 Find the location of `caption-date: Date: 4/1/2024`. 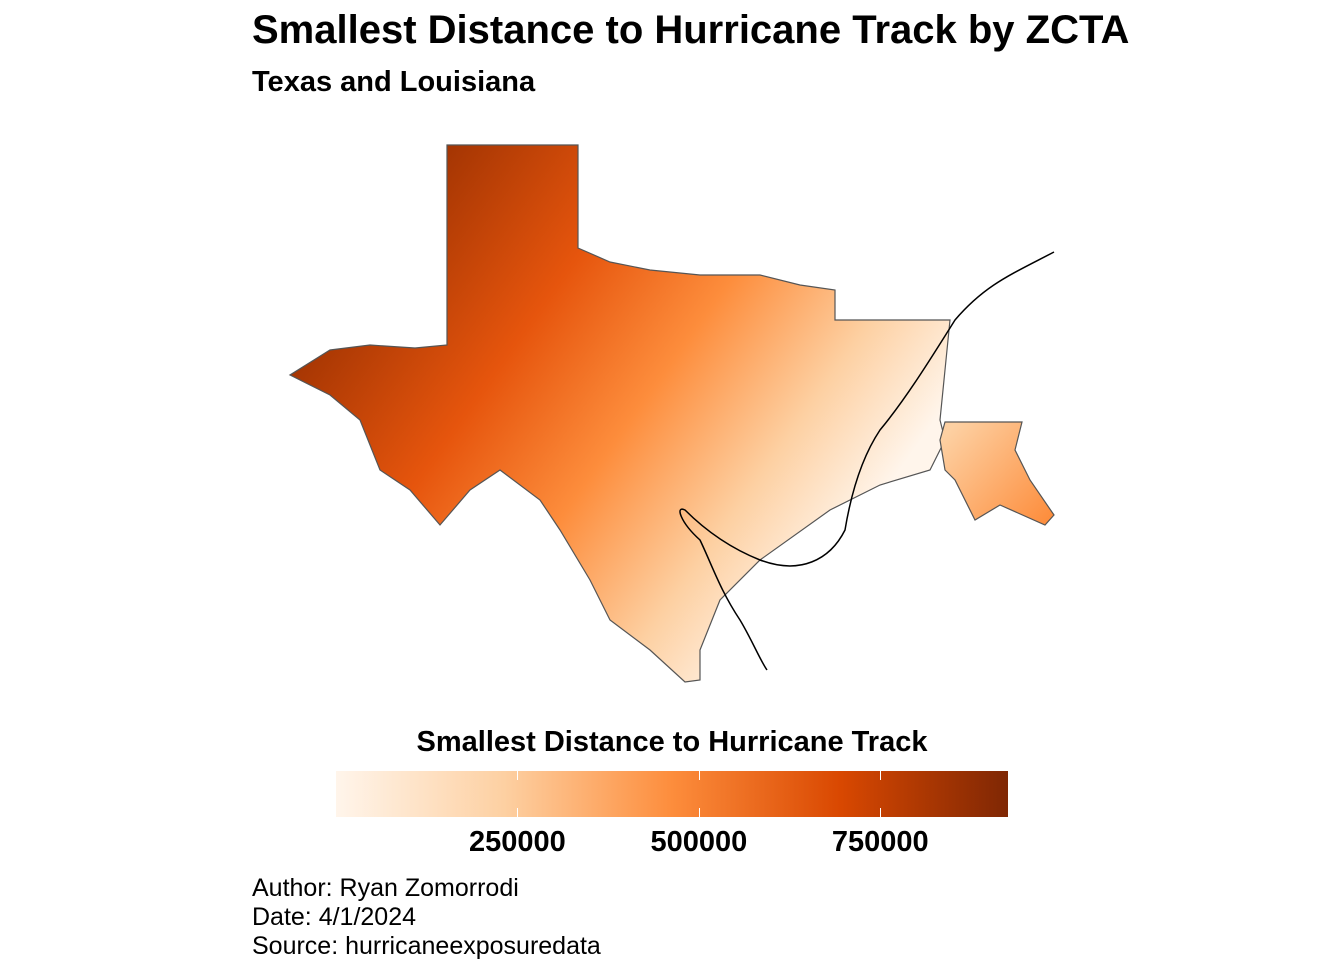

caption-date: Date: 4/1/2024 is located at coordinates (334, 917).